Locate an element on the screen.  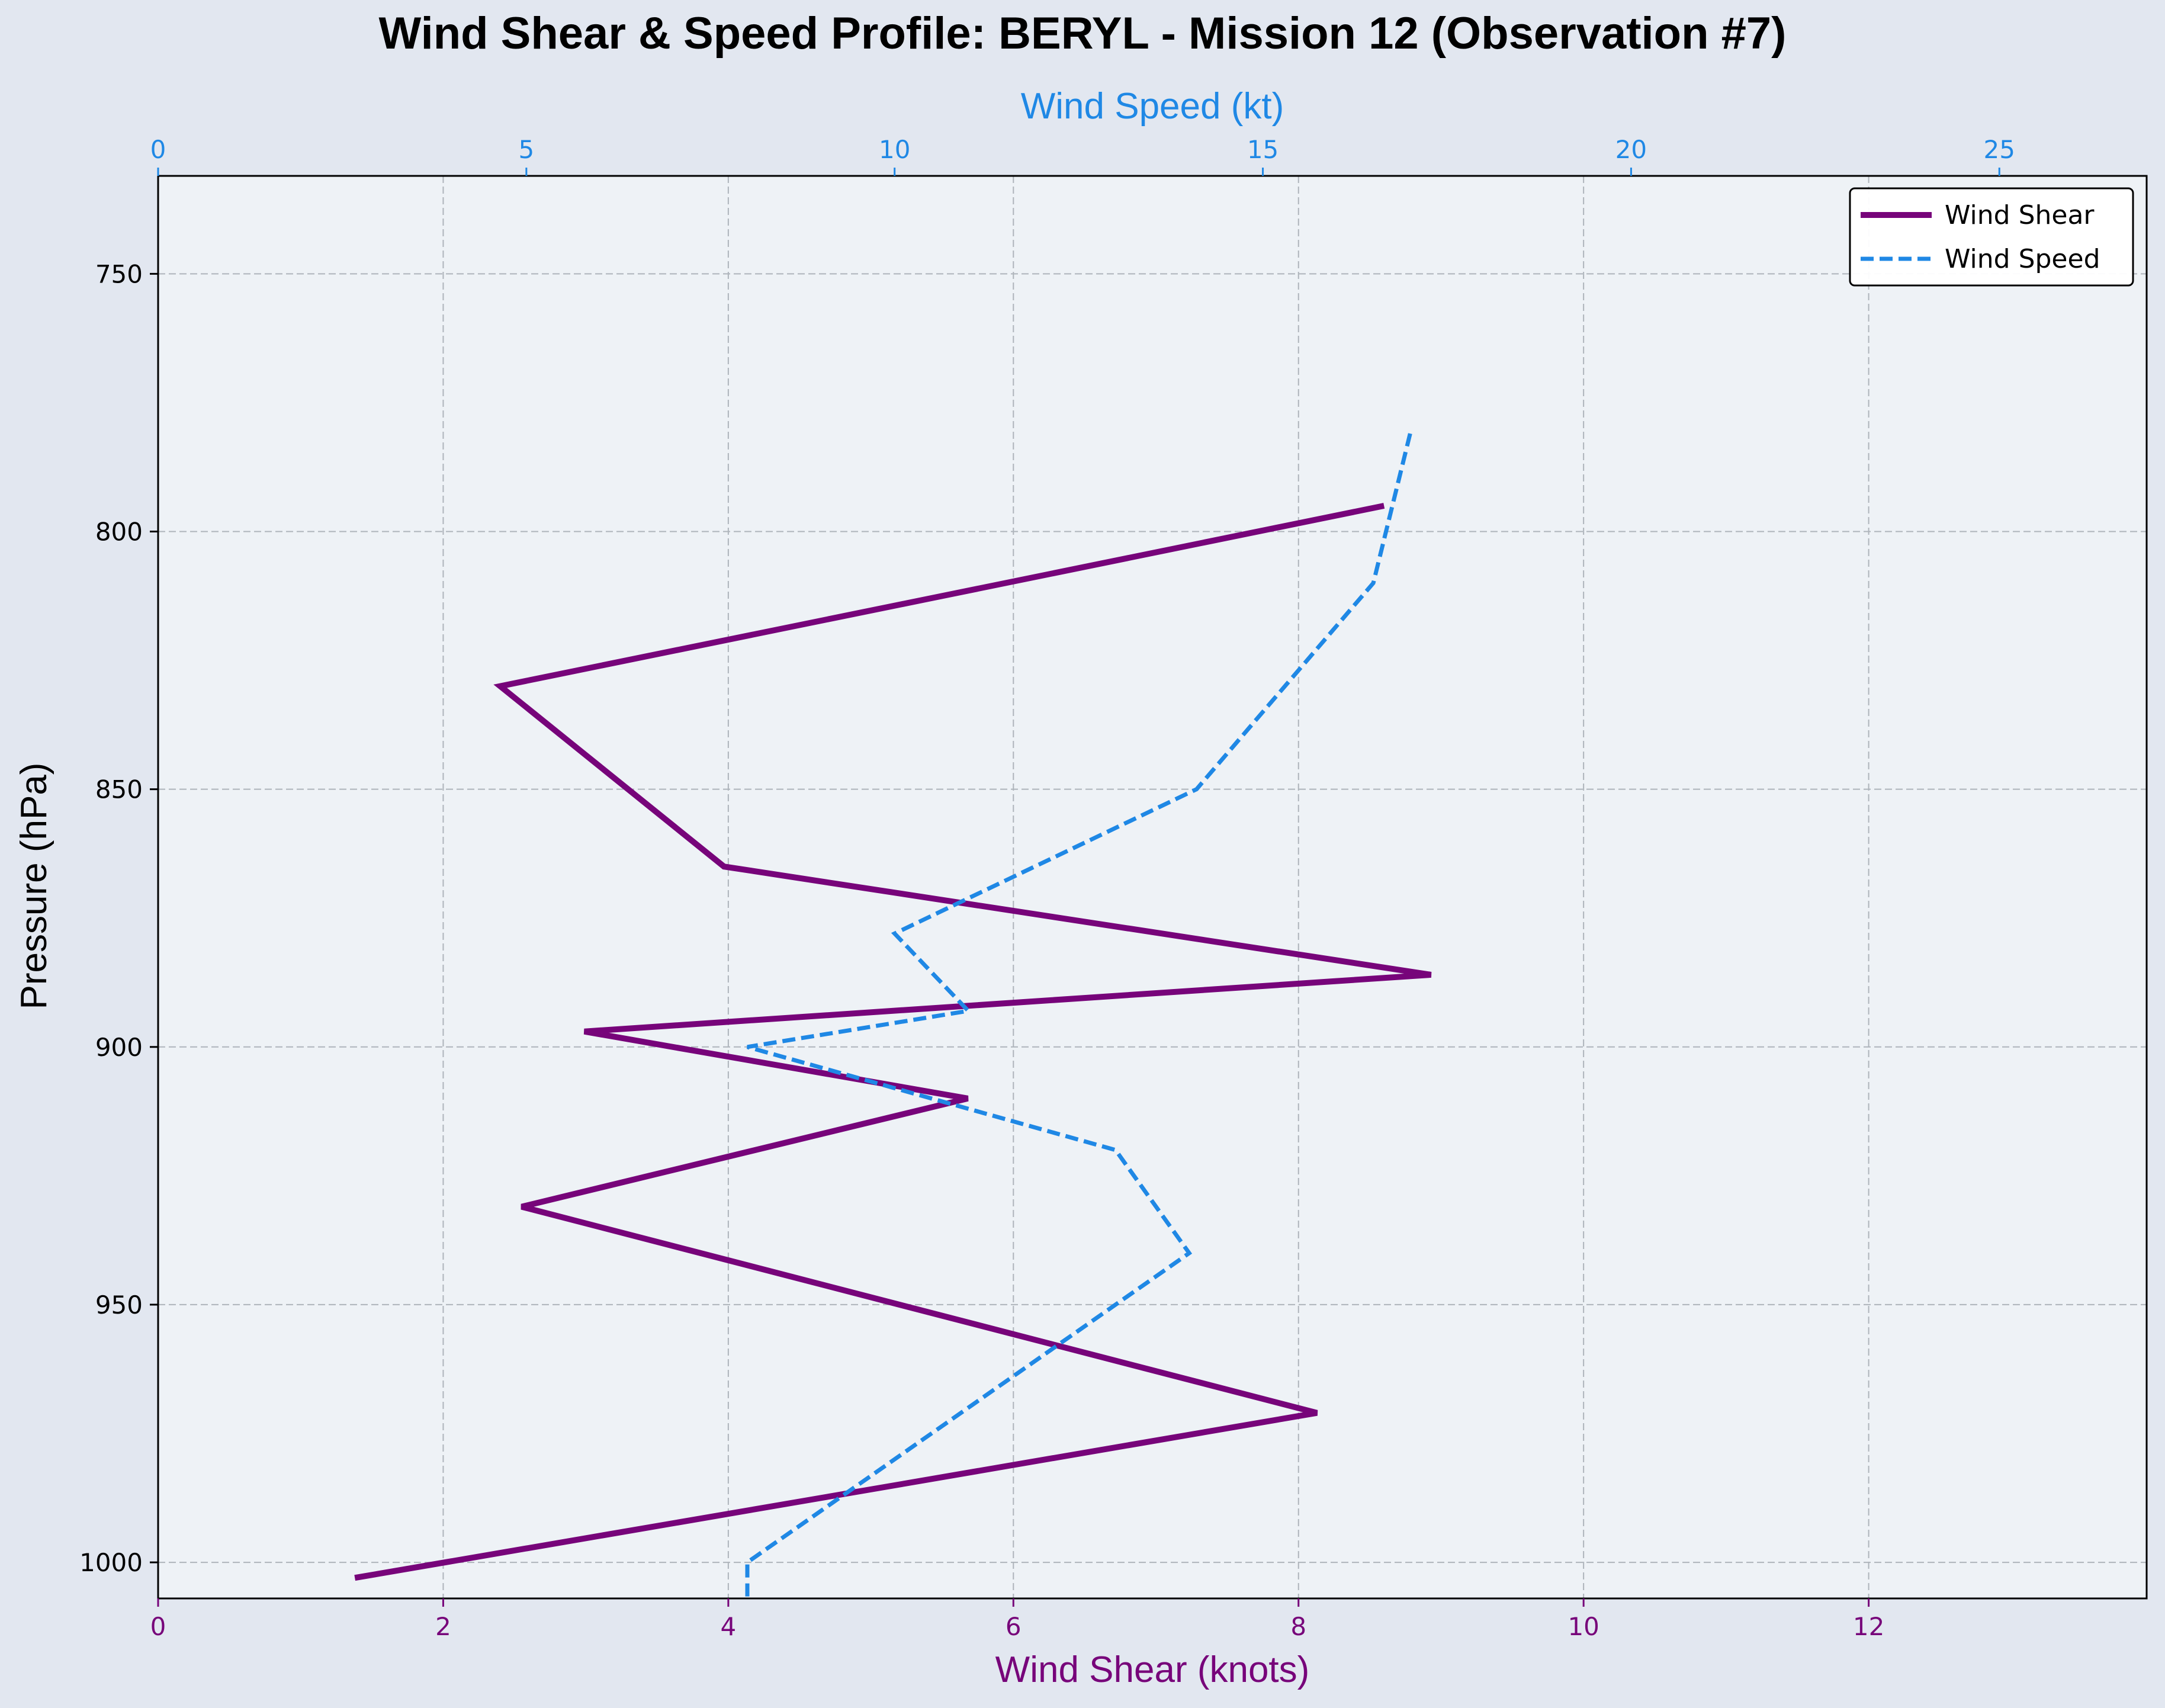
tick-label-x-bottom: 0 is located at coordinates (158, 1626).